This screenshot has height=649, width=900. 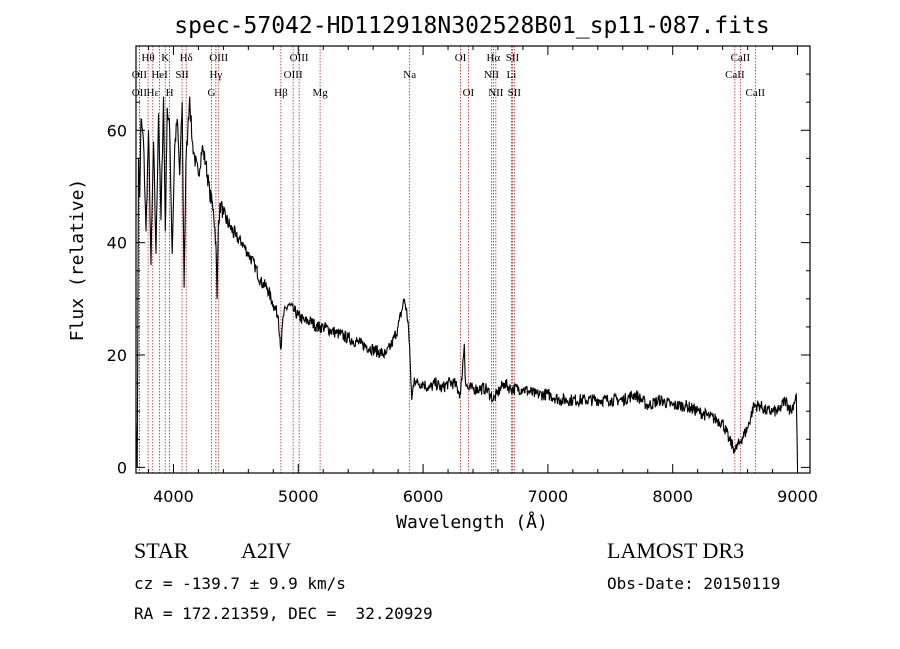 I want to click on y-tick-label: 20, so click(x=117, y=355).